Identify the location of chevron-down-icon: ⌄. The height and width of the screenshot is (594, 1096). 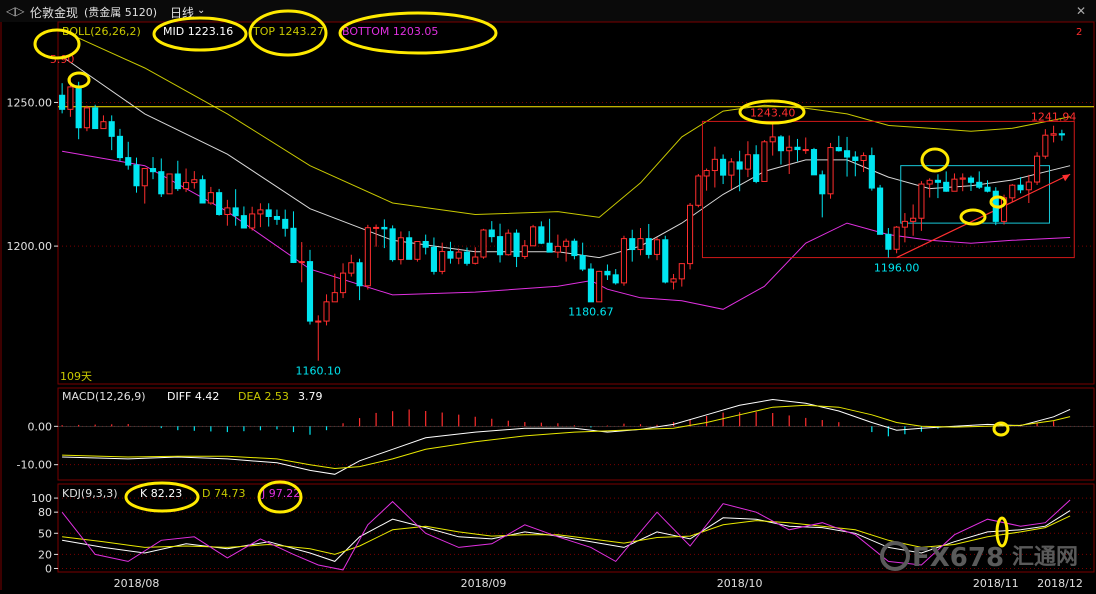
(201, 10).